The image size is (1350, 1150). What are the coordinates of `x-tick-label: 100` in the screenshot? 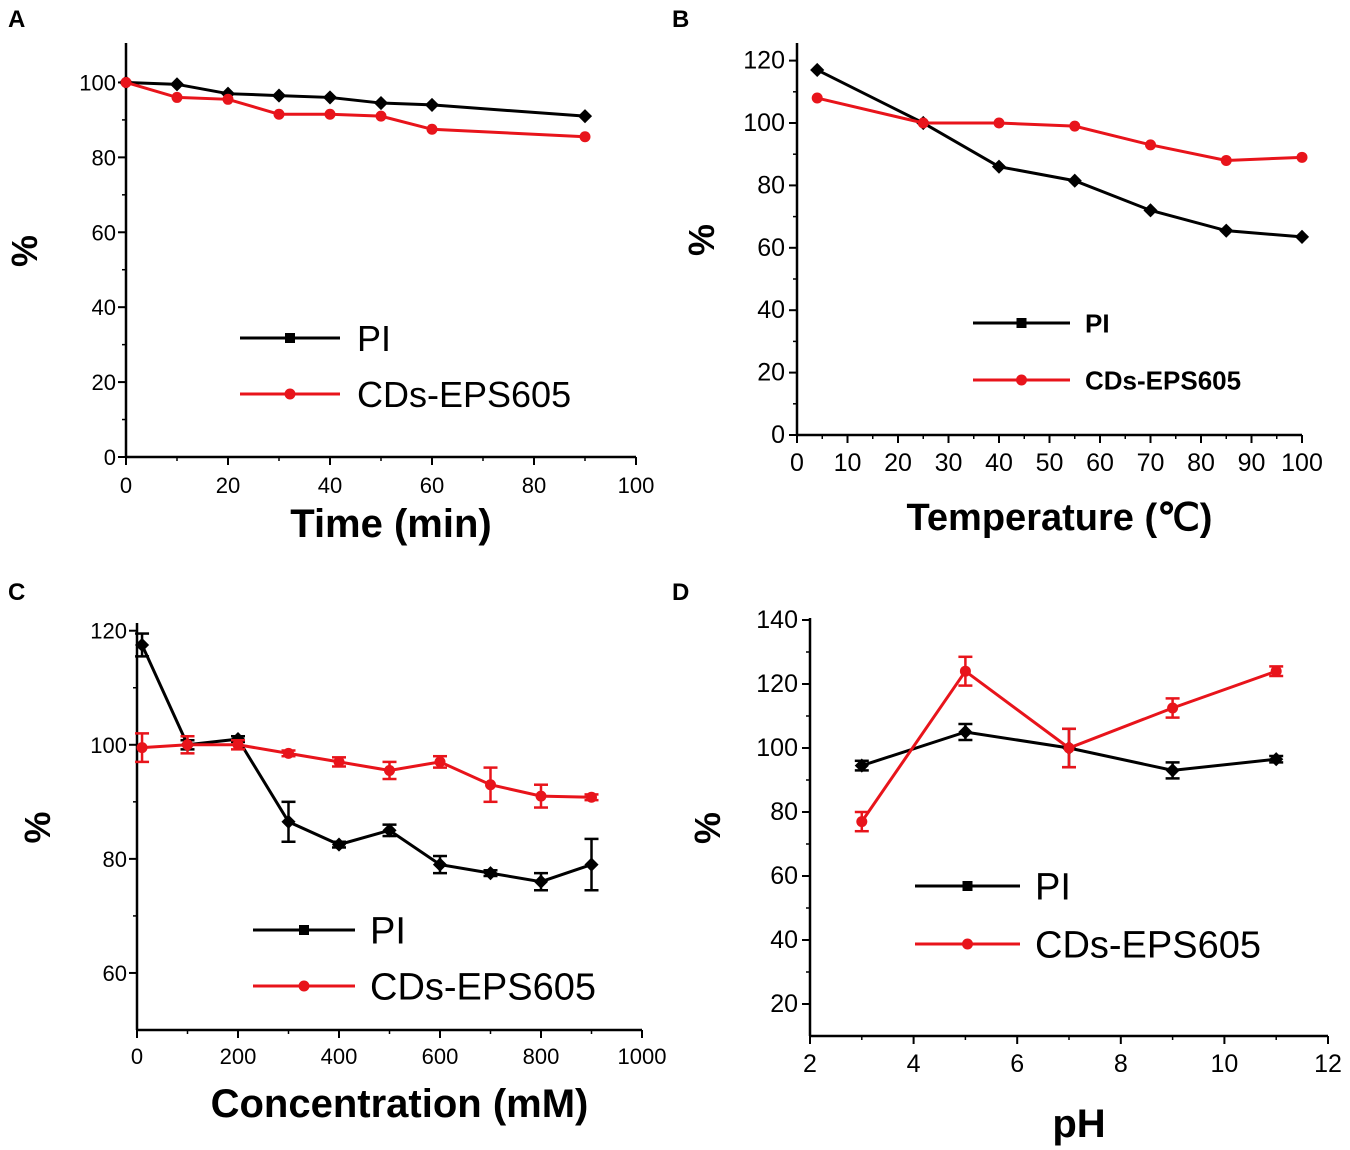 It's located at (1302, 463).